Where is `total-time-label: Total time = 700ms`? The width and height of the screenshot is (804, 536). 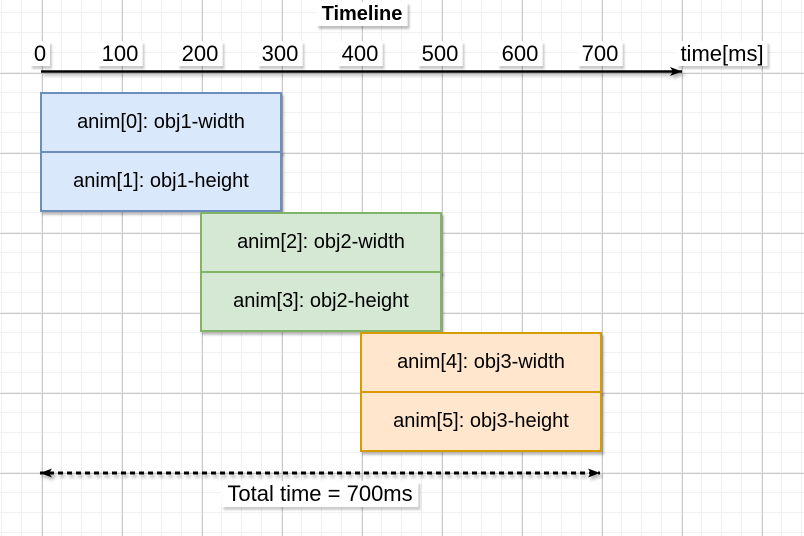
total-time-label: Total time = 700ms is located at coordinates (320, 494).